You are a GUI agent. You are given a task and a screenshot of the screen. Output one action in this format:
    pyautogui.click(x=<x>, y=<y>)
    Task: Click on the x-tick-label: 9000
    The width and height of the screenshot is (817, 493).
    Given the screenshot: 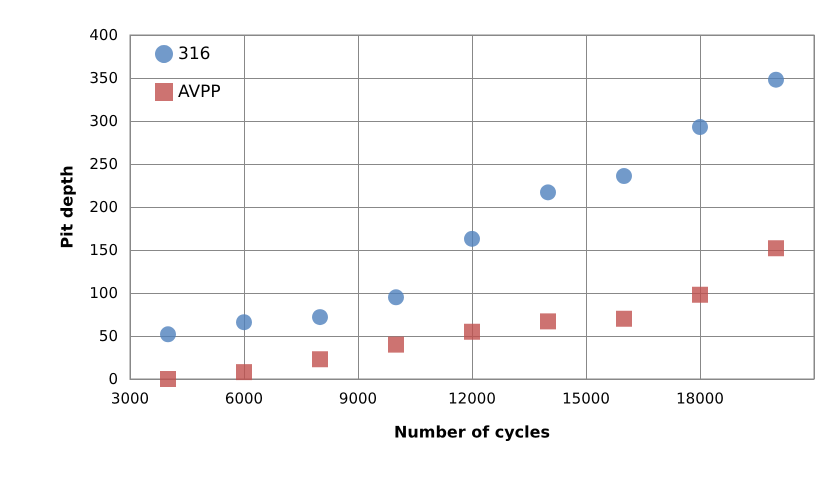 What is the action you would take?
    pyautogui.click(x=358, y=399)
    